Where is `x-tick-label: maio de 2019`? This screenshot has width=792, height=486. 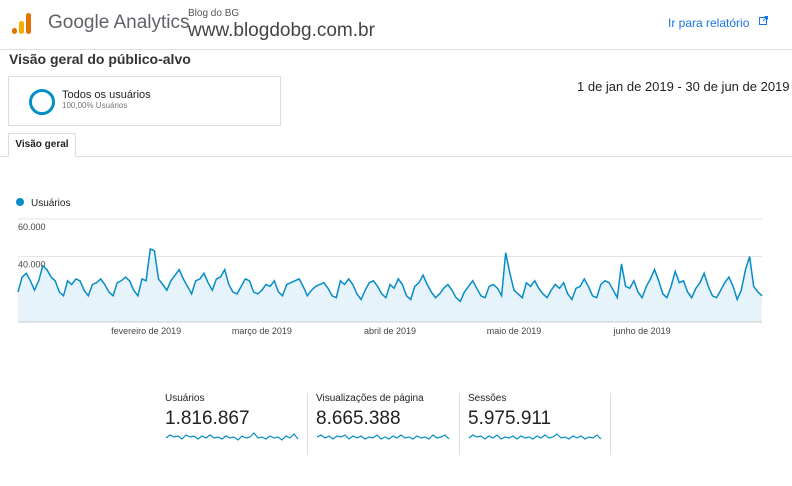 x-tick-label: maio de 2019 is located at coordinates (514, 331).